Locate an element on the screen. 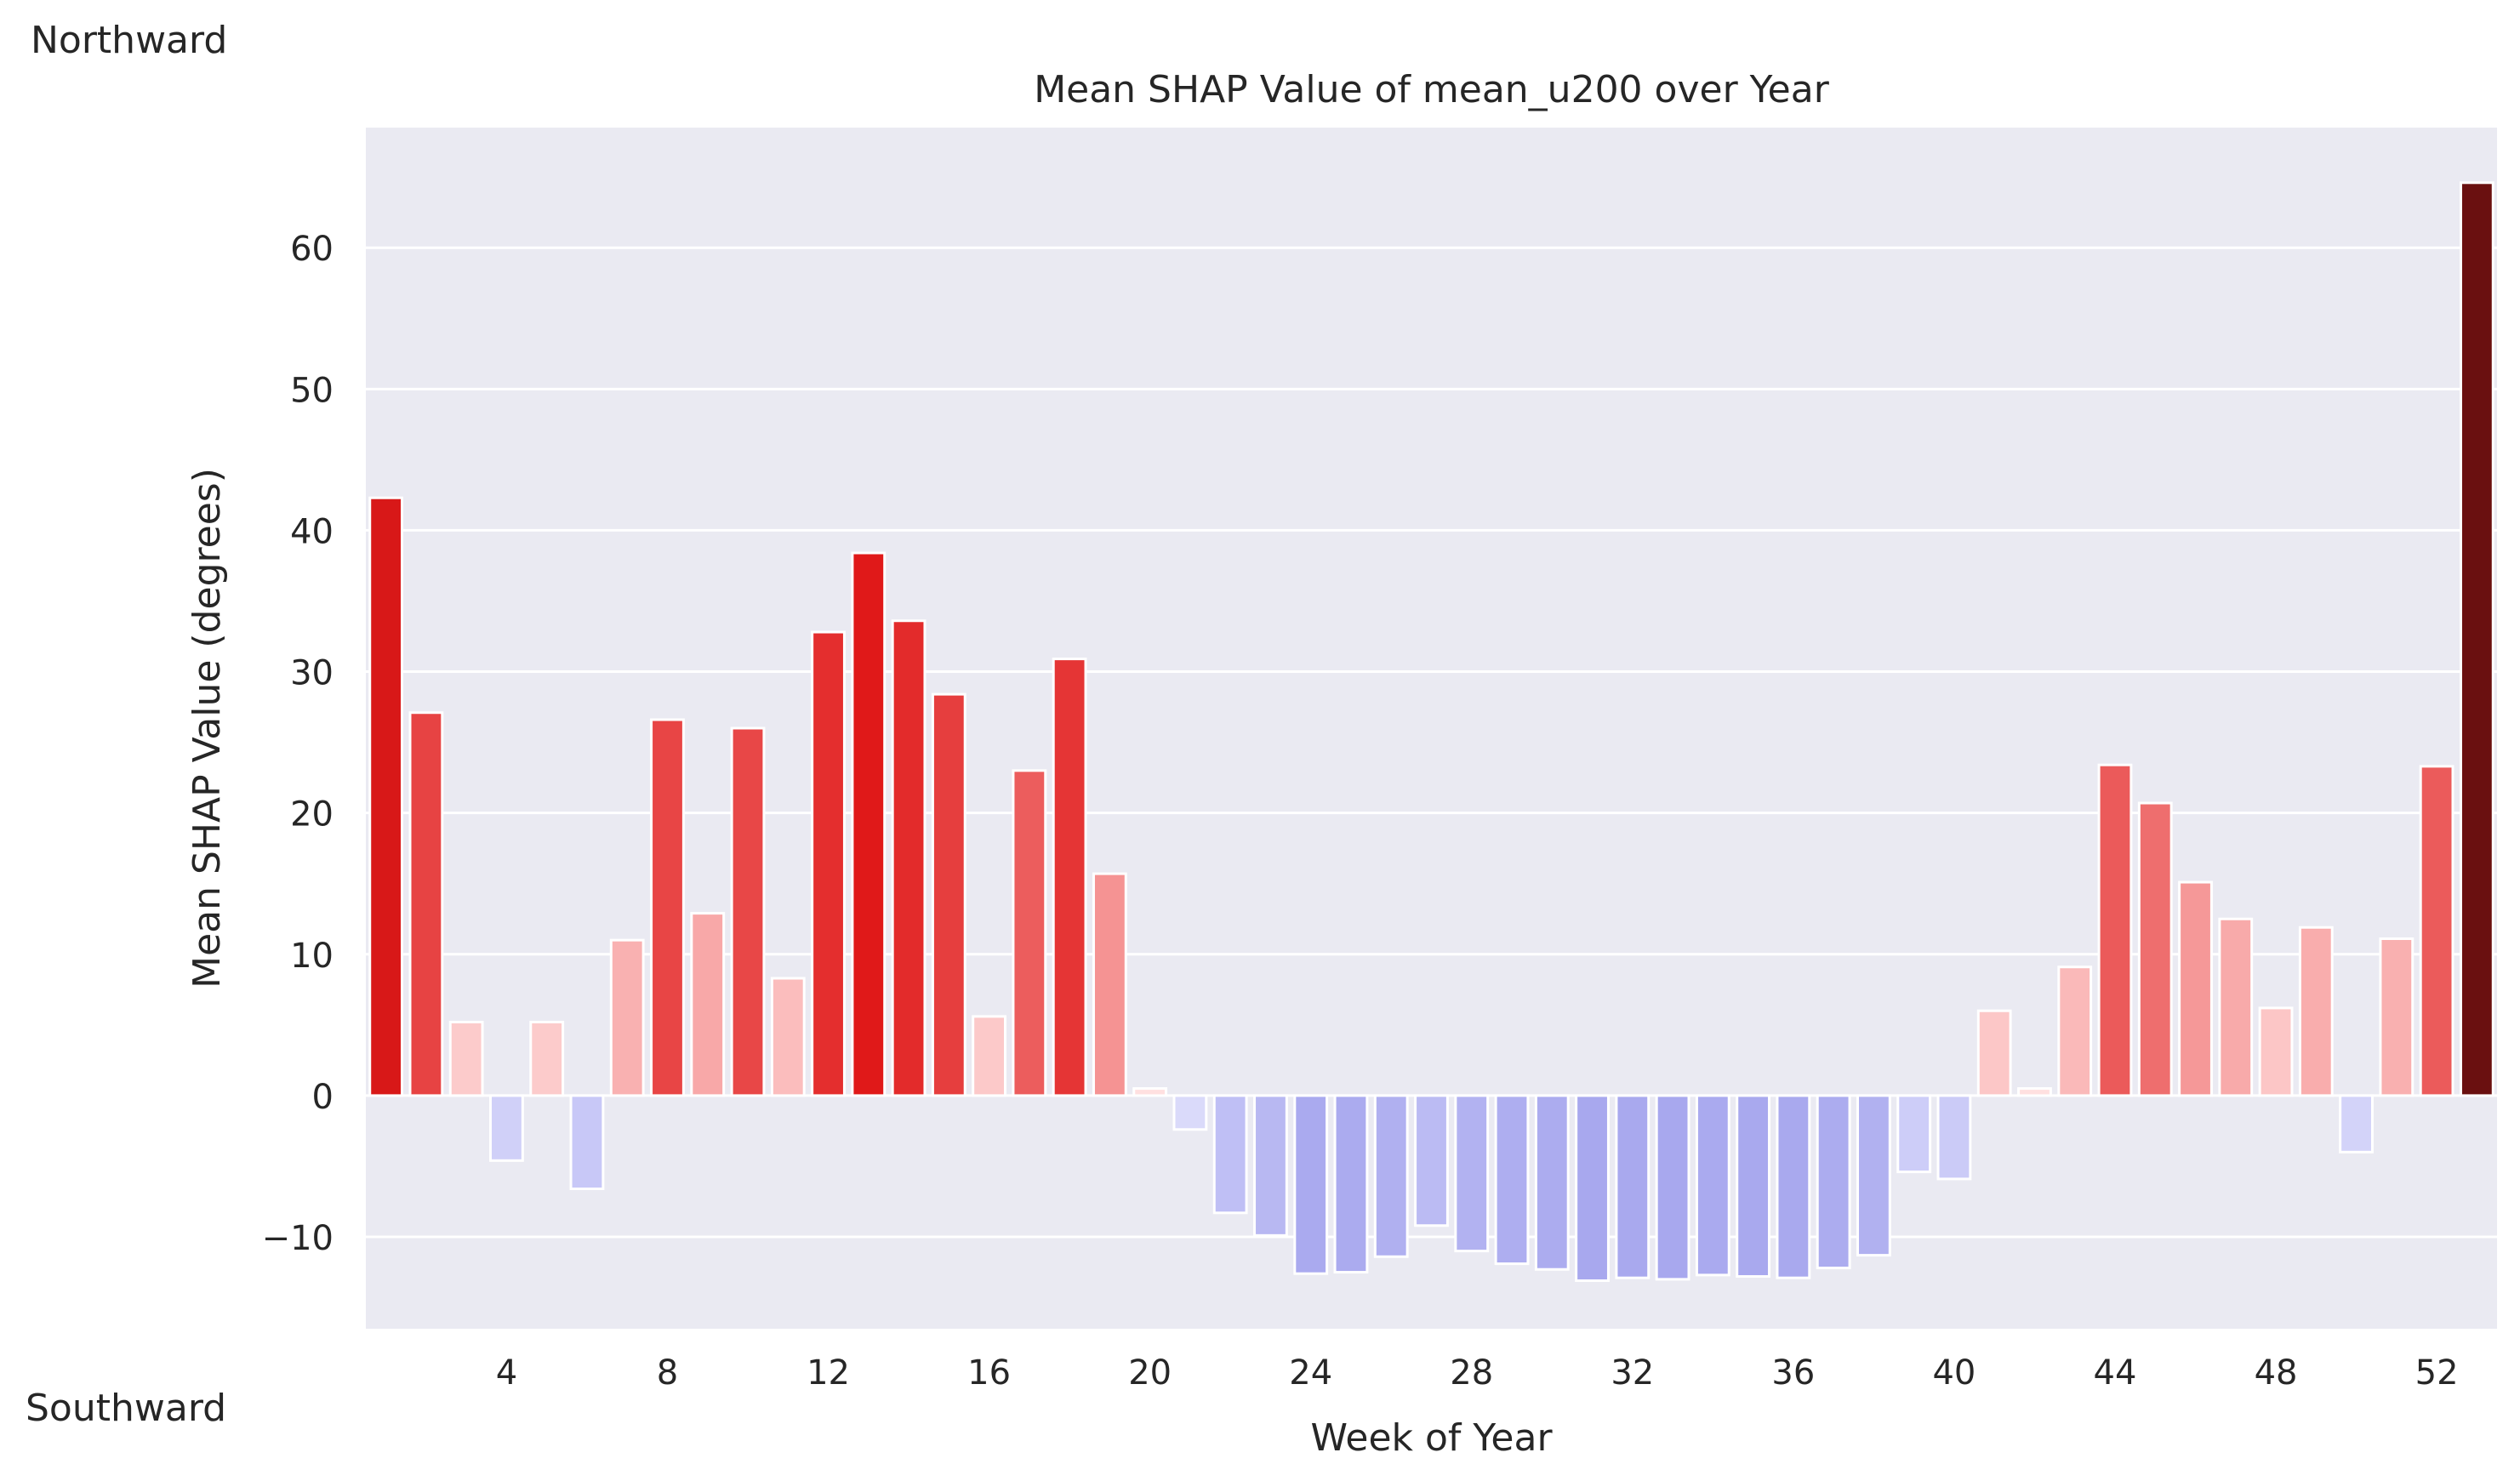  x-tick-label: 32 is located at coordinates (1633, 1373).